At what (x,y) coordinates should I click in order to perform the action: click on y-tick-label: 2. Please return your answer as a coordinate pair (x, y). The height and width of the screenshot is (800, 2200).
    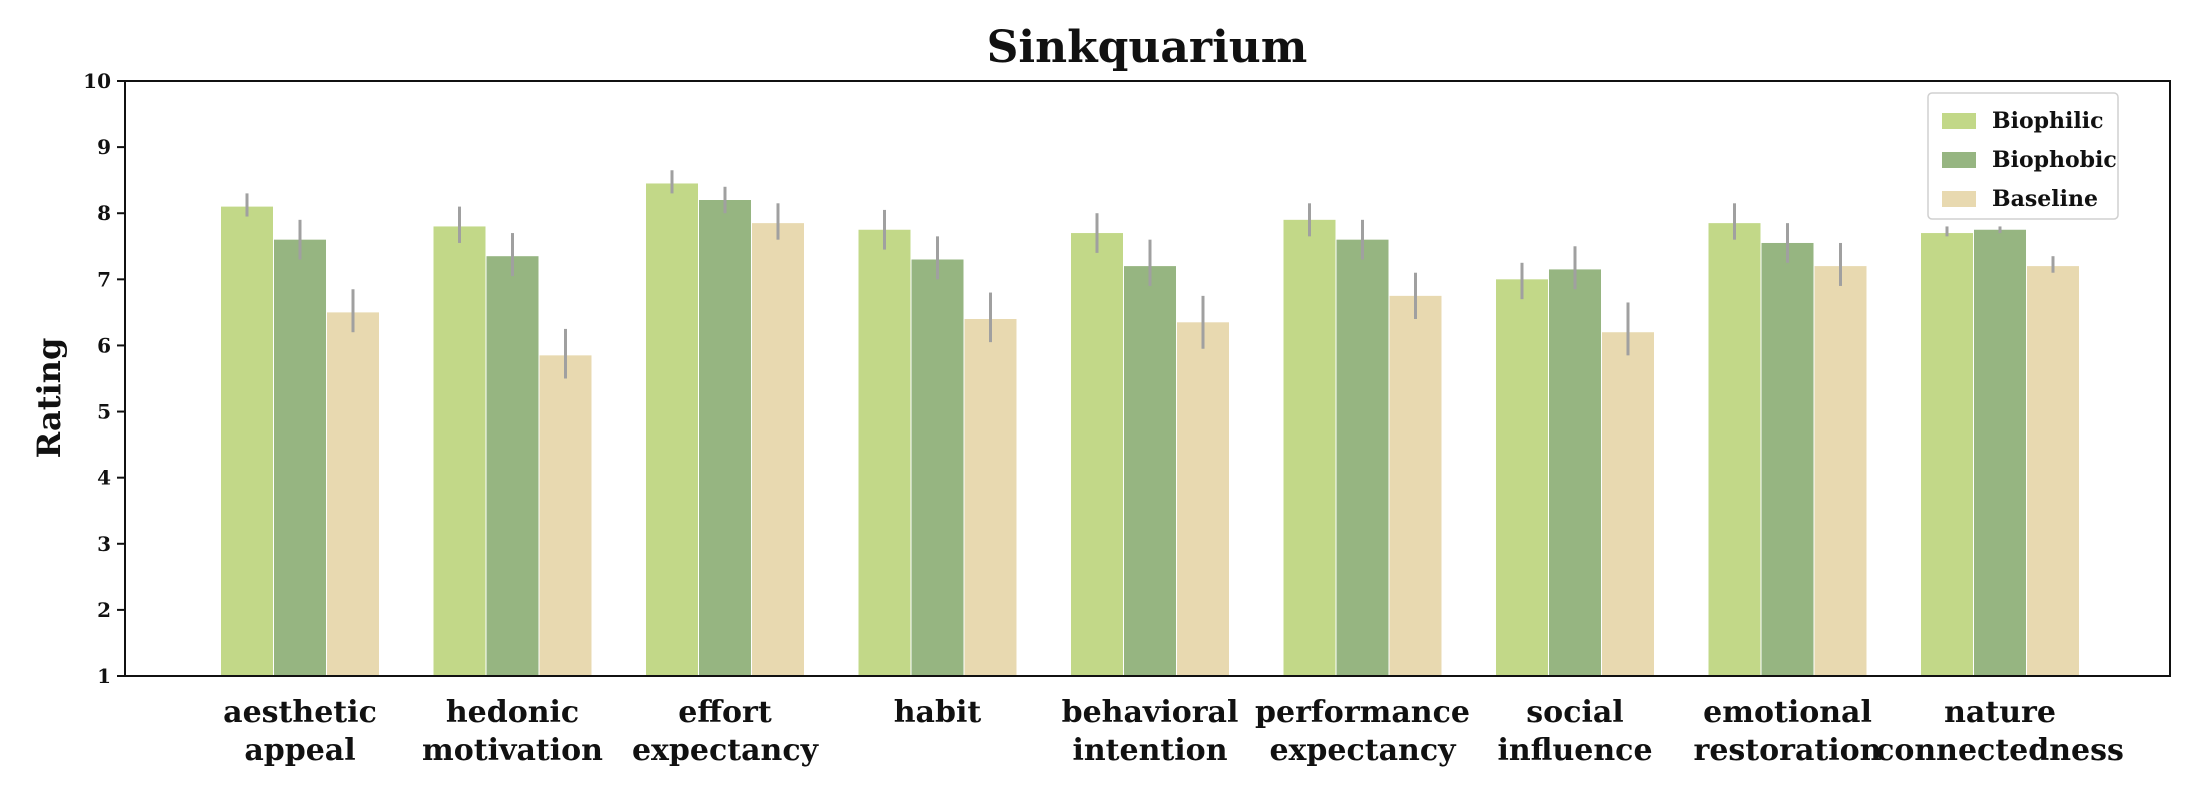
    Looking at the image, I should click on (104, 610).